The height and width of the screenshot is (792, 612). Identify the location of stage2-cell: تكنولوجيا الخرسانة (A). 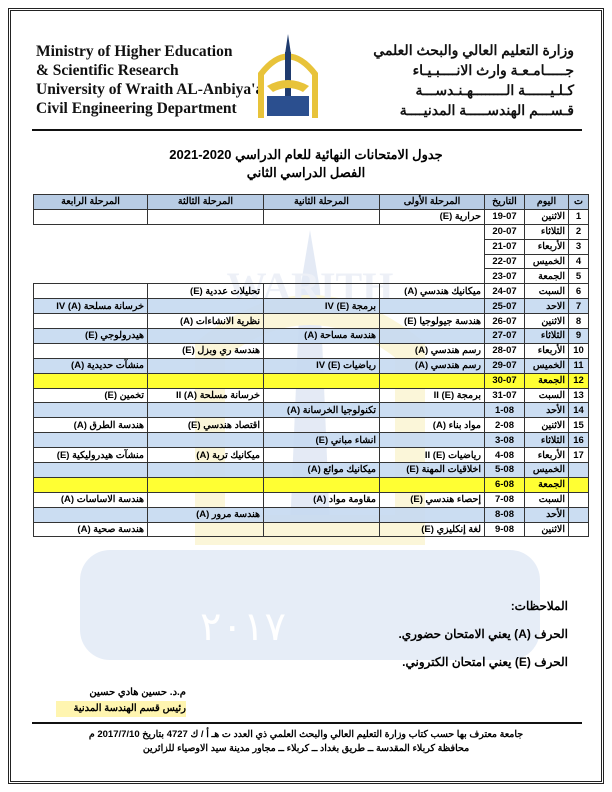
(321, 410).